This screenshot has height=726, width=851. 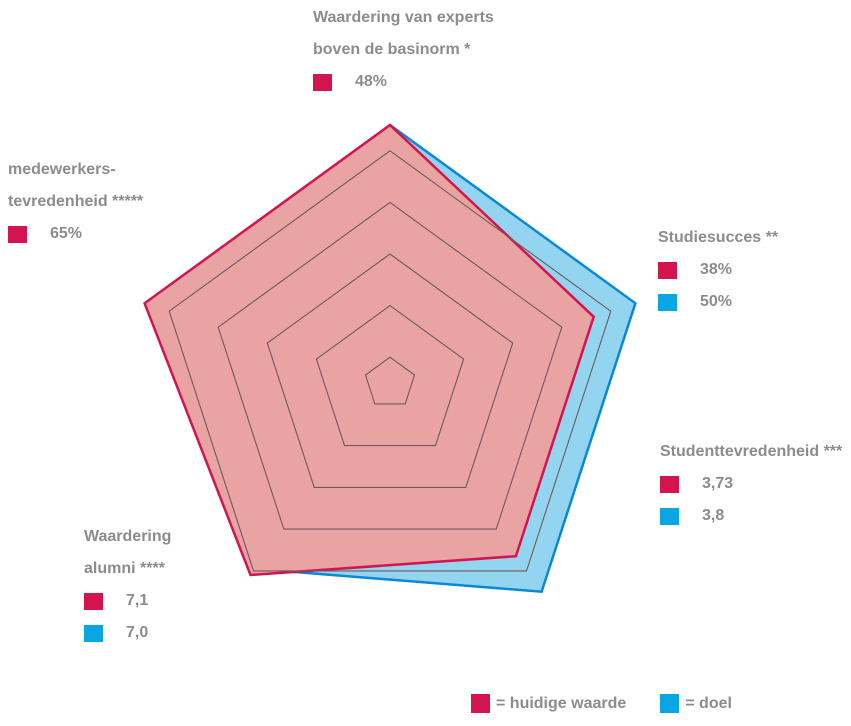 I want to click on current-value: 48%, so click(x=371, y=81).